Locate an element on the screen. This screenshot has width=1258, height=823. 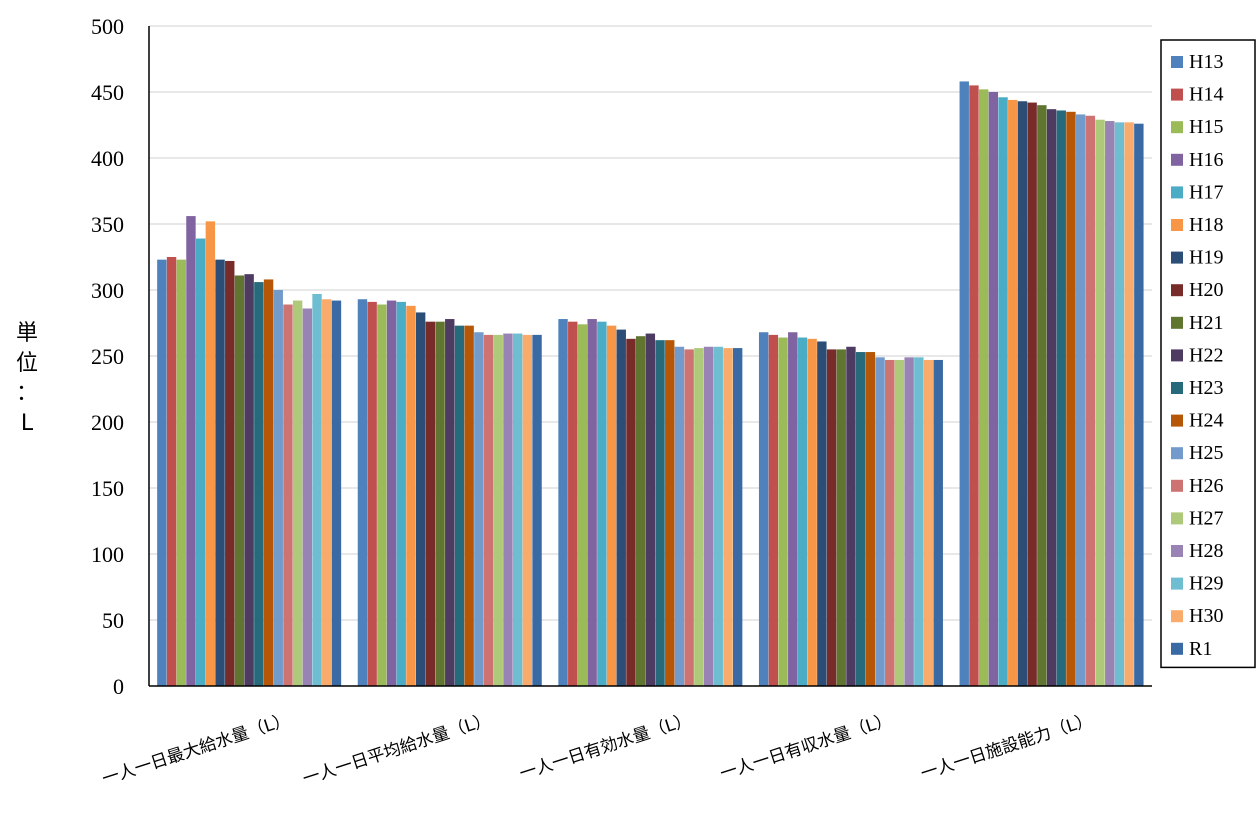
legend-label-h16: H16 is located at coordinates (1206, 160).